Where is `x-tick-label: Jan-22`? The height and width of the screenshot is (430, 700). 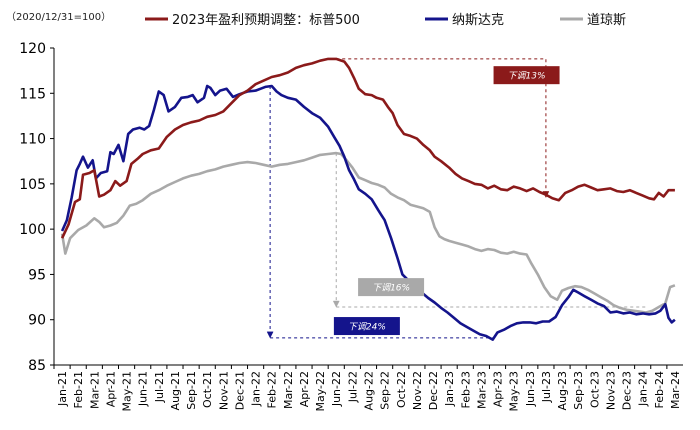 x-tick-label: Jan-22 is located at coordinates (256, 389).